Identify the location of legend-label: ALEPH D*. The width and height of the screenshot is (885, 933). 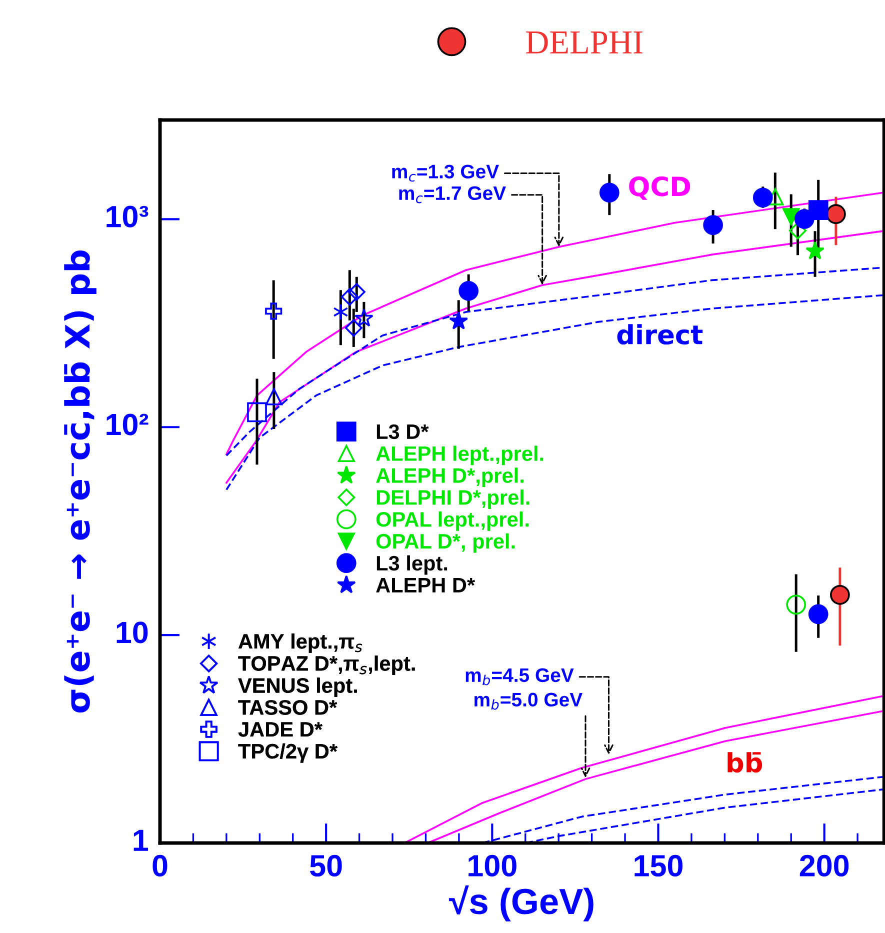
(426, 585).